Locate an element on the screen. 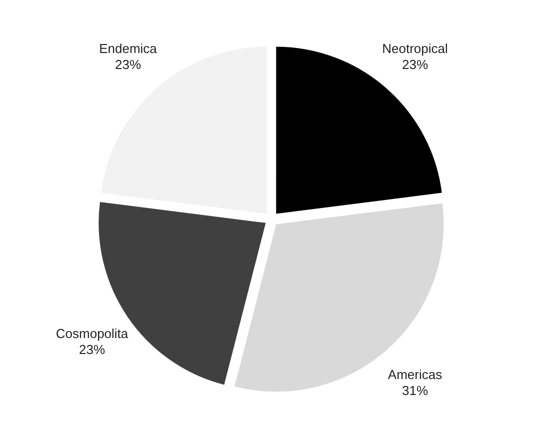  slice-label: Neotropical is located at coordinates (415, 48).